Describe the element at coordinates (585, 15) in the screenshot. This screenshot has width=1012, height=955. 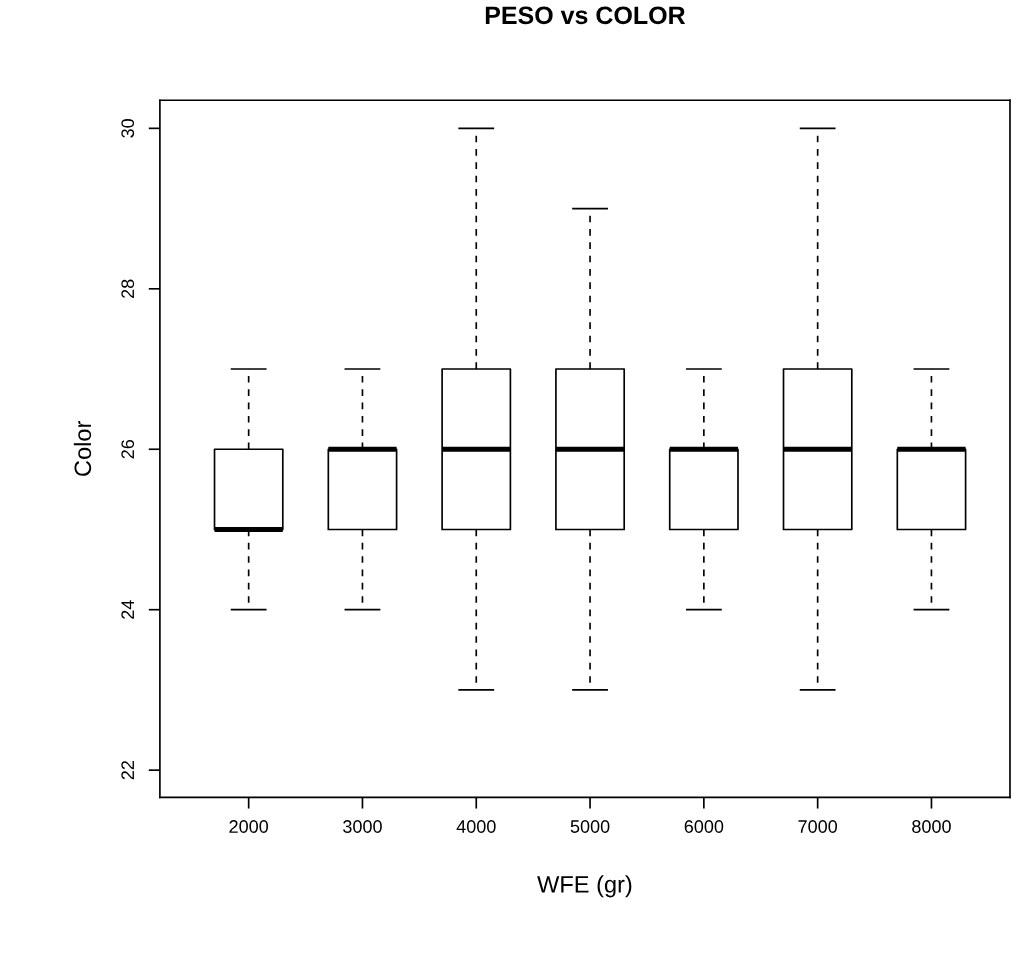
I see `chart-title: PESO vs COLOR` at that location.